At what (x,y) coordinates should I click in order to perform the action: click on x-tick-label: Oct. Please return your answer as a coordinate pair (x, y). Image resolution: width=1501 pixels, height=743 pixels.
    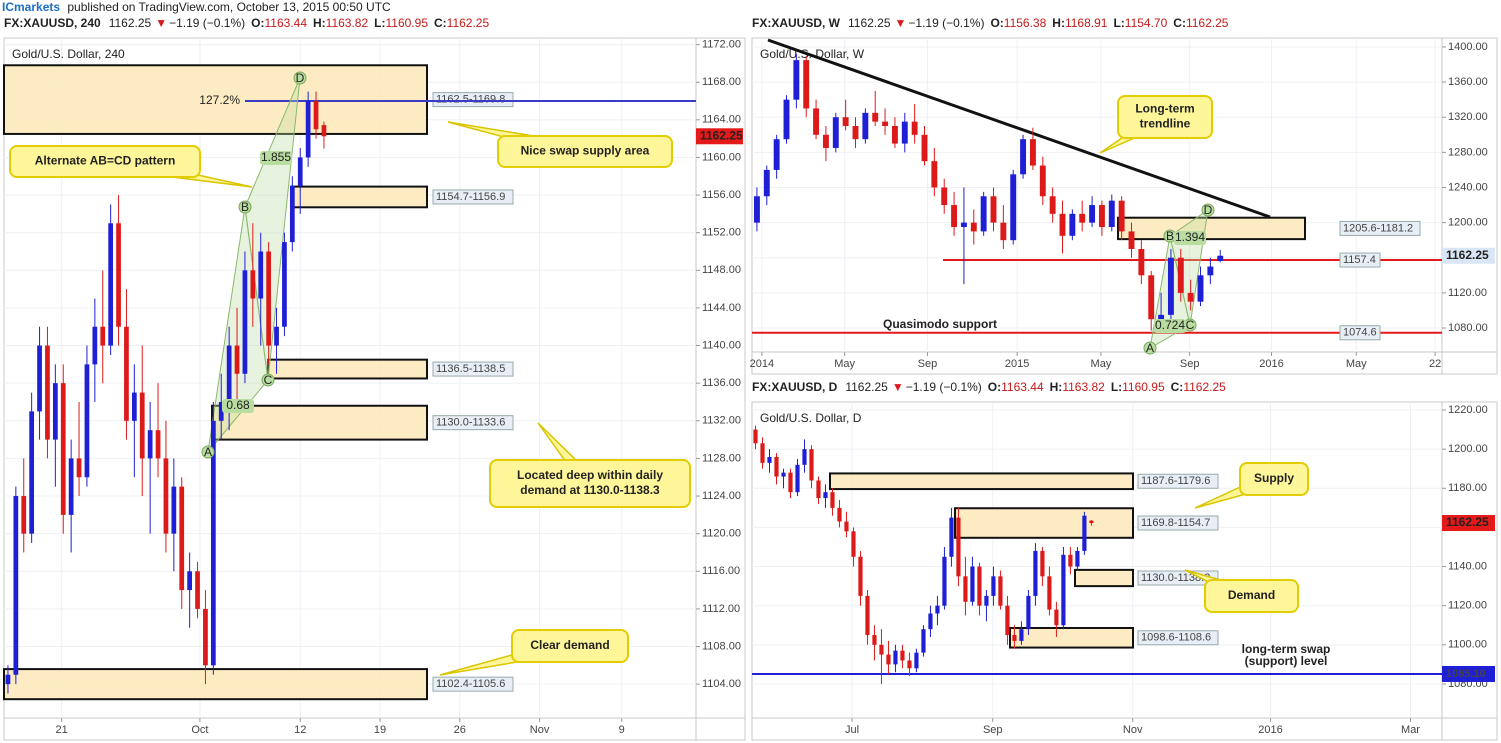
    Looking at the image, I should click on (199, 730).